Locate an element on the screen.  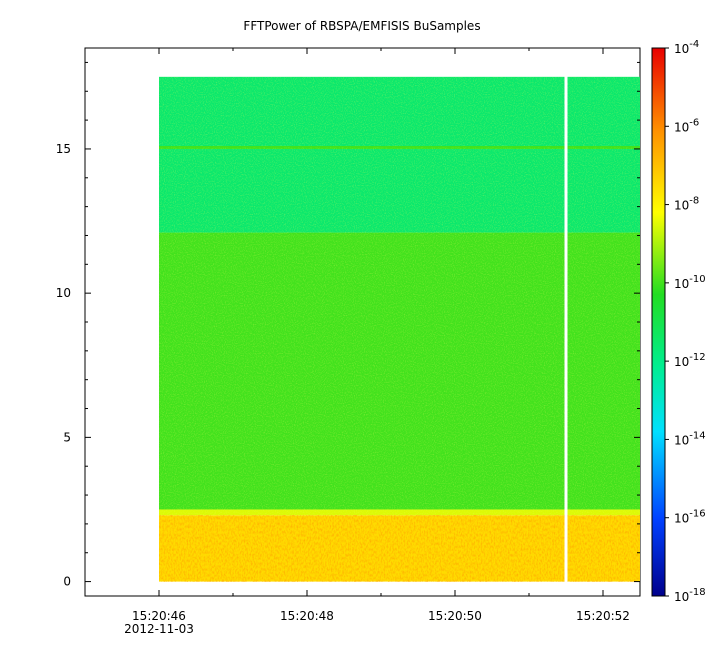
colorbar-tick-label: 10⁻¹⁸ is located at coordinates (690, 595).